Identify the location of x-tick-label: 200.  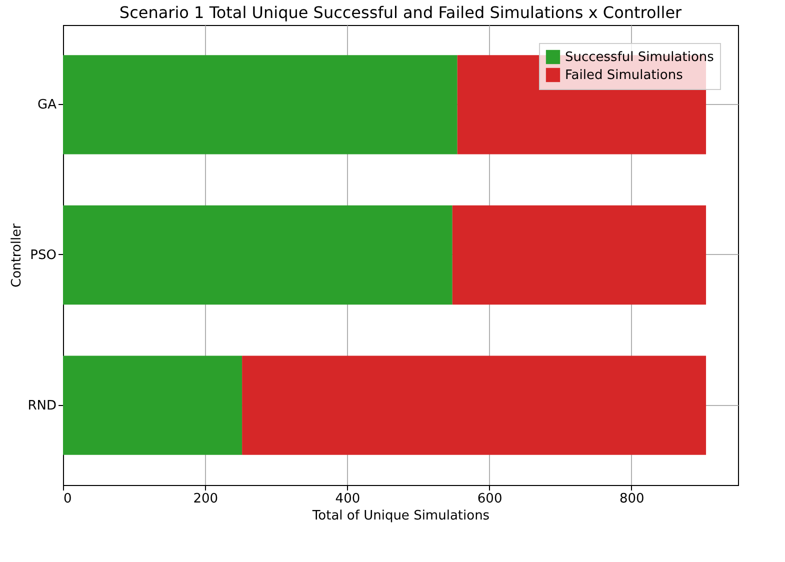
(205, 499).